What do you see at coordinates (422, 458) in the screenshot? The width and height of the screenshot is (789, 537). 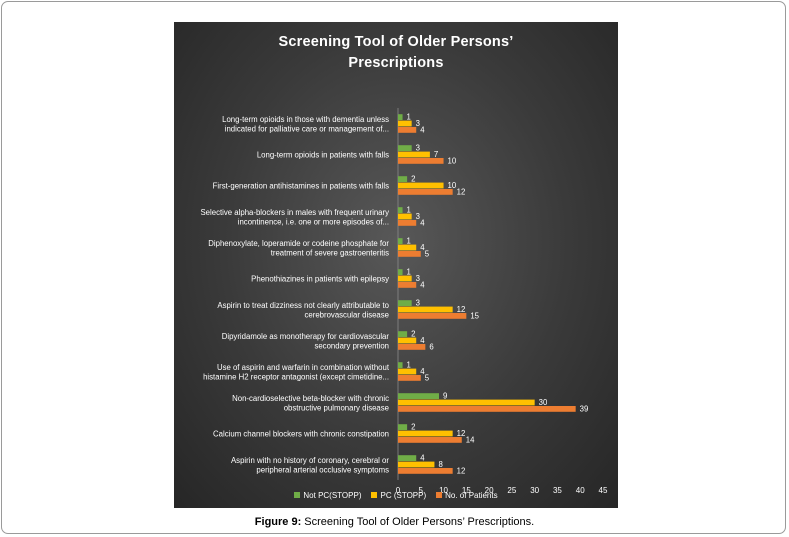 I see `data-label-not-pc-stopp: 4` at bounding box center [422, 458].